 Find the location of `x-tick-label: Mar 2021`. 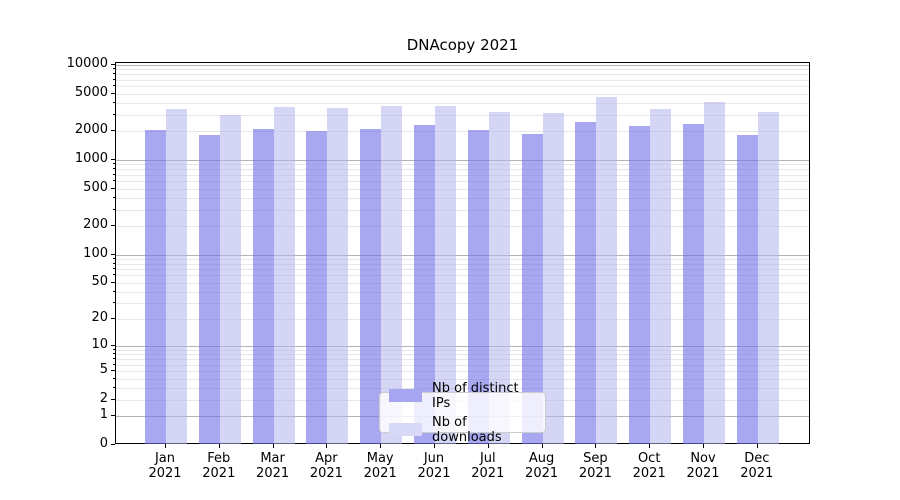

x-tick-label: Mar 2021 is located at coordinates (273, 466).